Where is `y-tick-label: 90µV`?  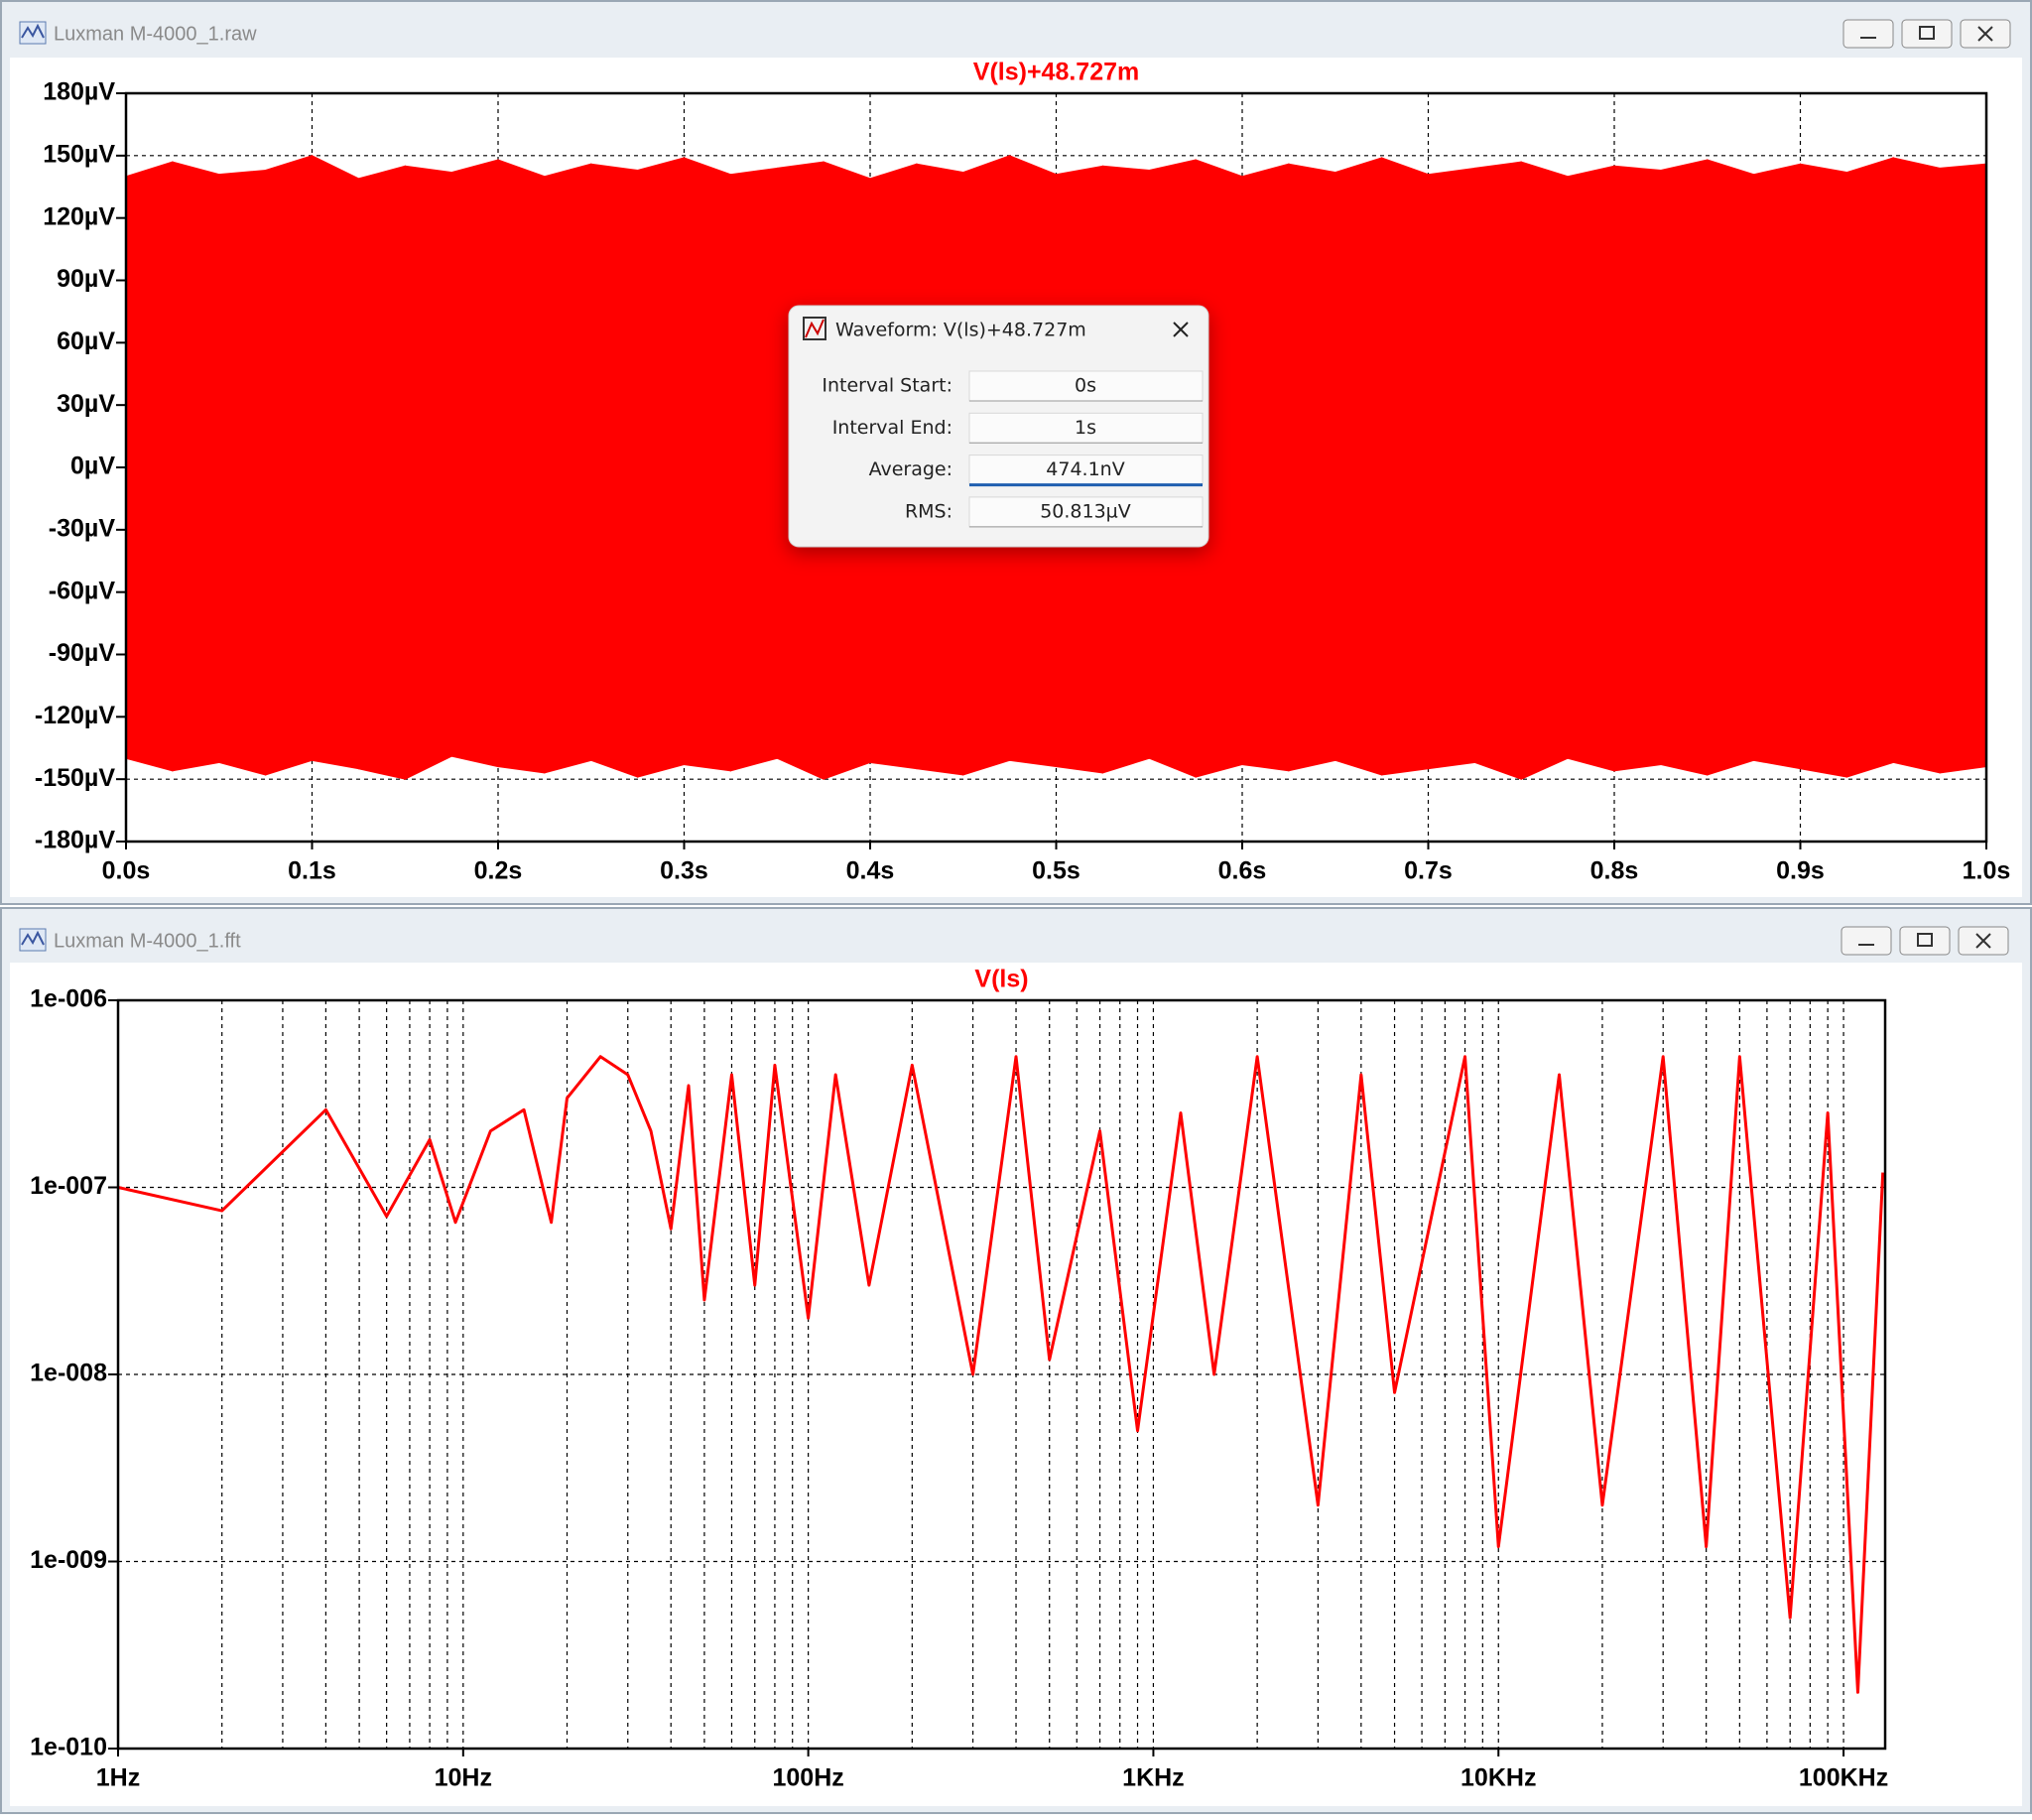
y-tick-label: 90µV is located at coordinates (86, 279).